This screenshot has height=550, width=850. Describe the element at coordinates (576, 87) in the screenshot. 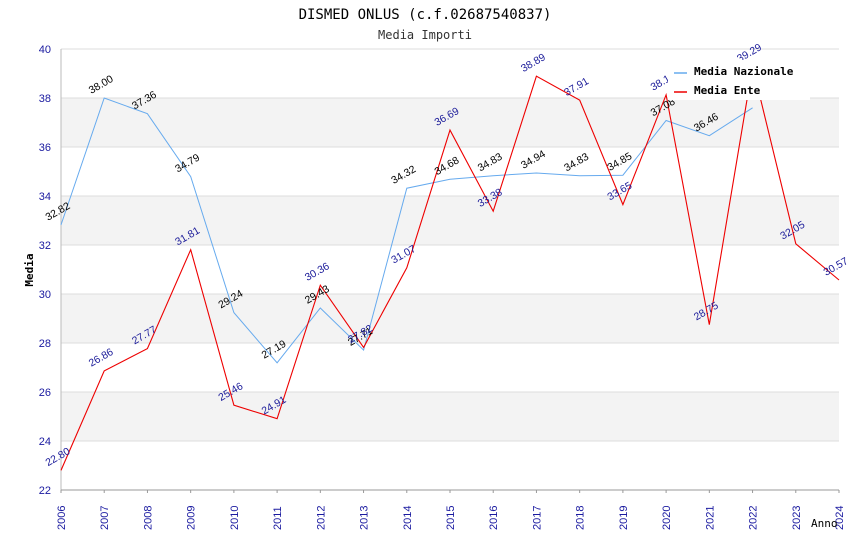

I see `data-label: 37.91` at that location.